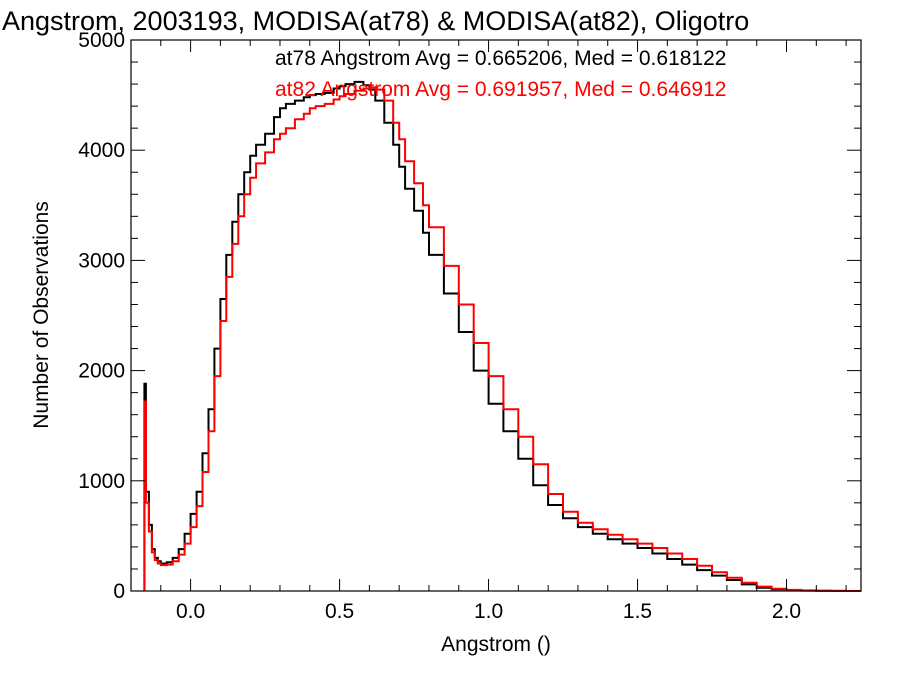  I want to click on y-axis-label: Number of Observations, so click(41, 315).